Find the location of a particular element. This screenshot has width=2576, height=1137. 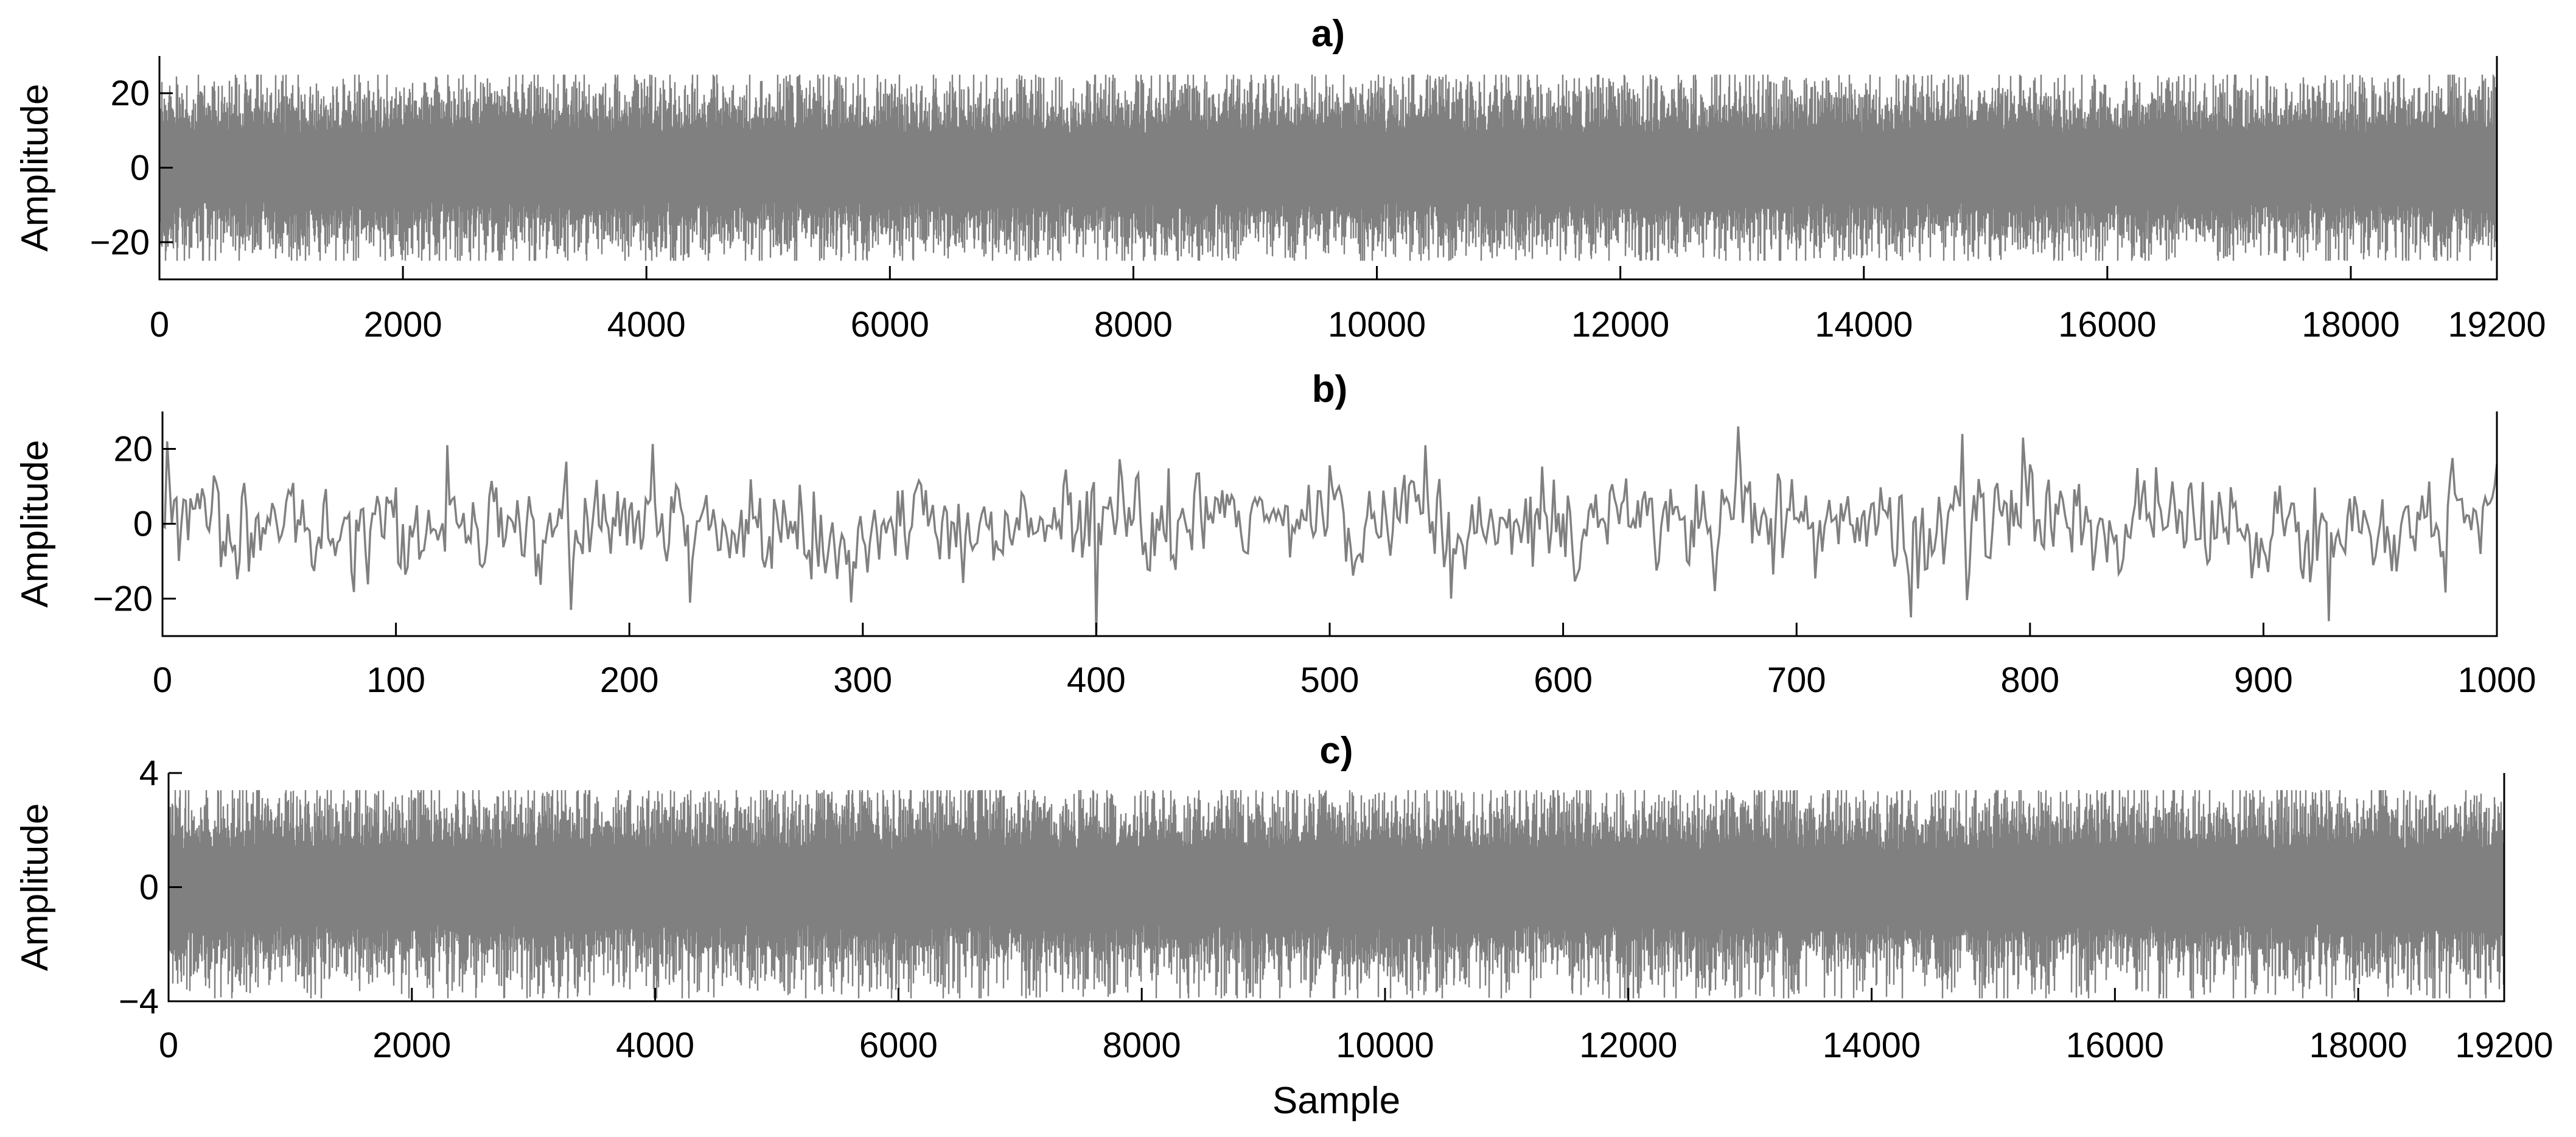

panel-c-x-axis-label: Sample is located at coordinates (1336, 1101).